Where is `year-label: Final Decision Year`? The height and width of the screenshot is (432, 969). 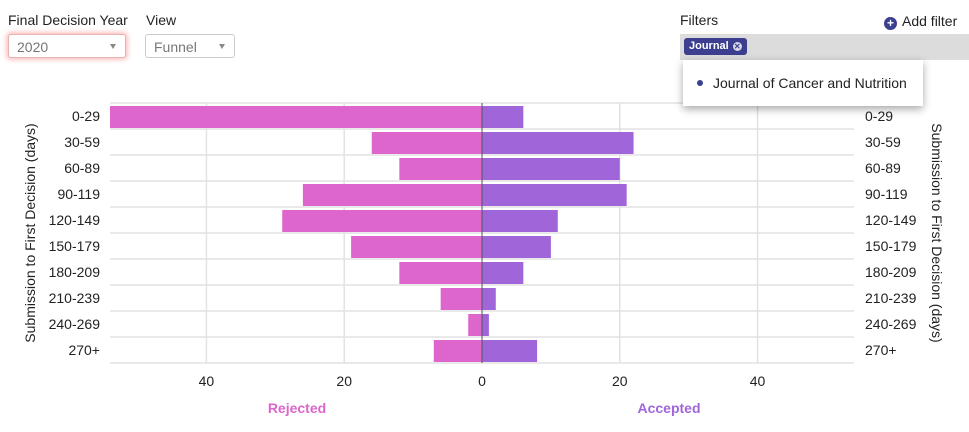 year-label: Final Decision Year is located at coordinates (68, 20).